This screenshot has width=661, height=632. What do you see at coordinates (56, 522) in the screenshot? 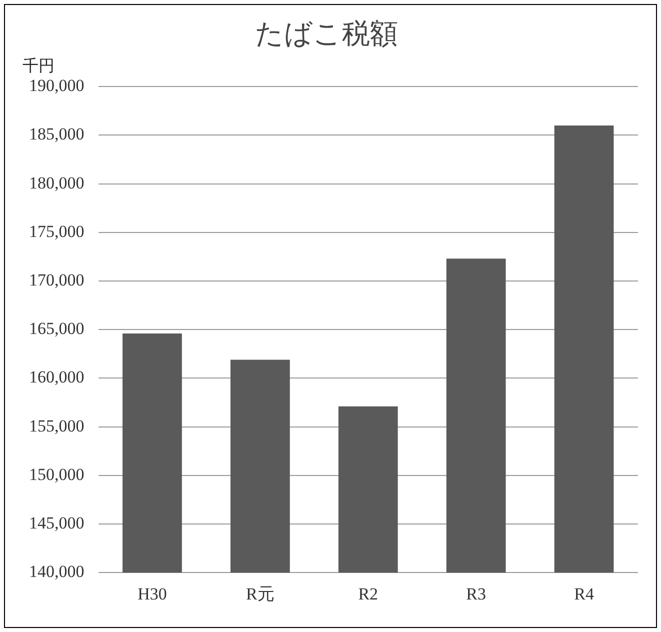
I see `y-tick-label: 145,000` at bounding box center [56, 522].